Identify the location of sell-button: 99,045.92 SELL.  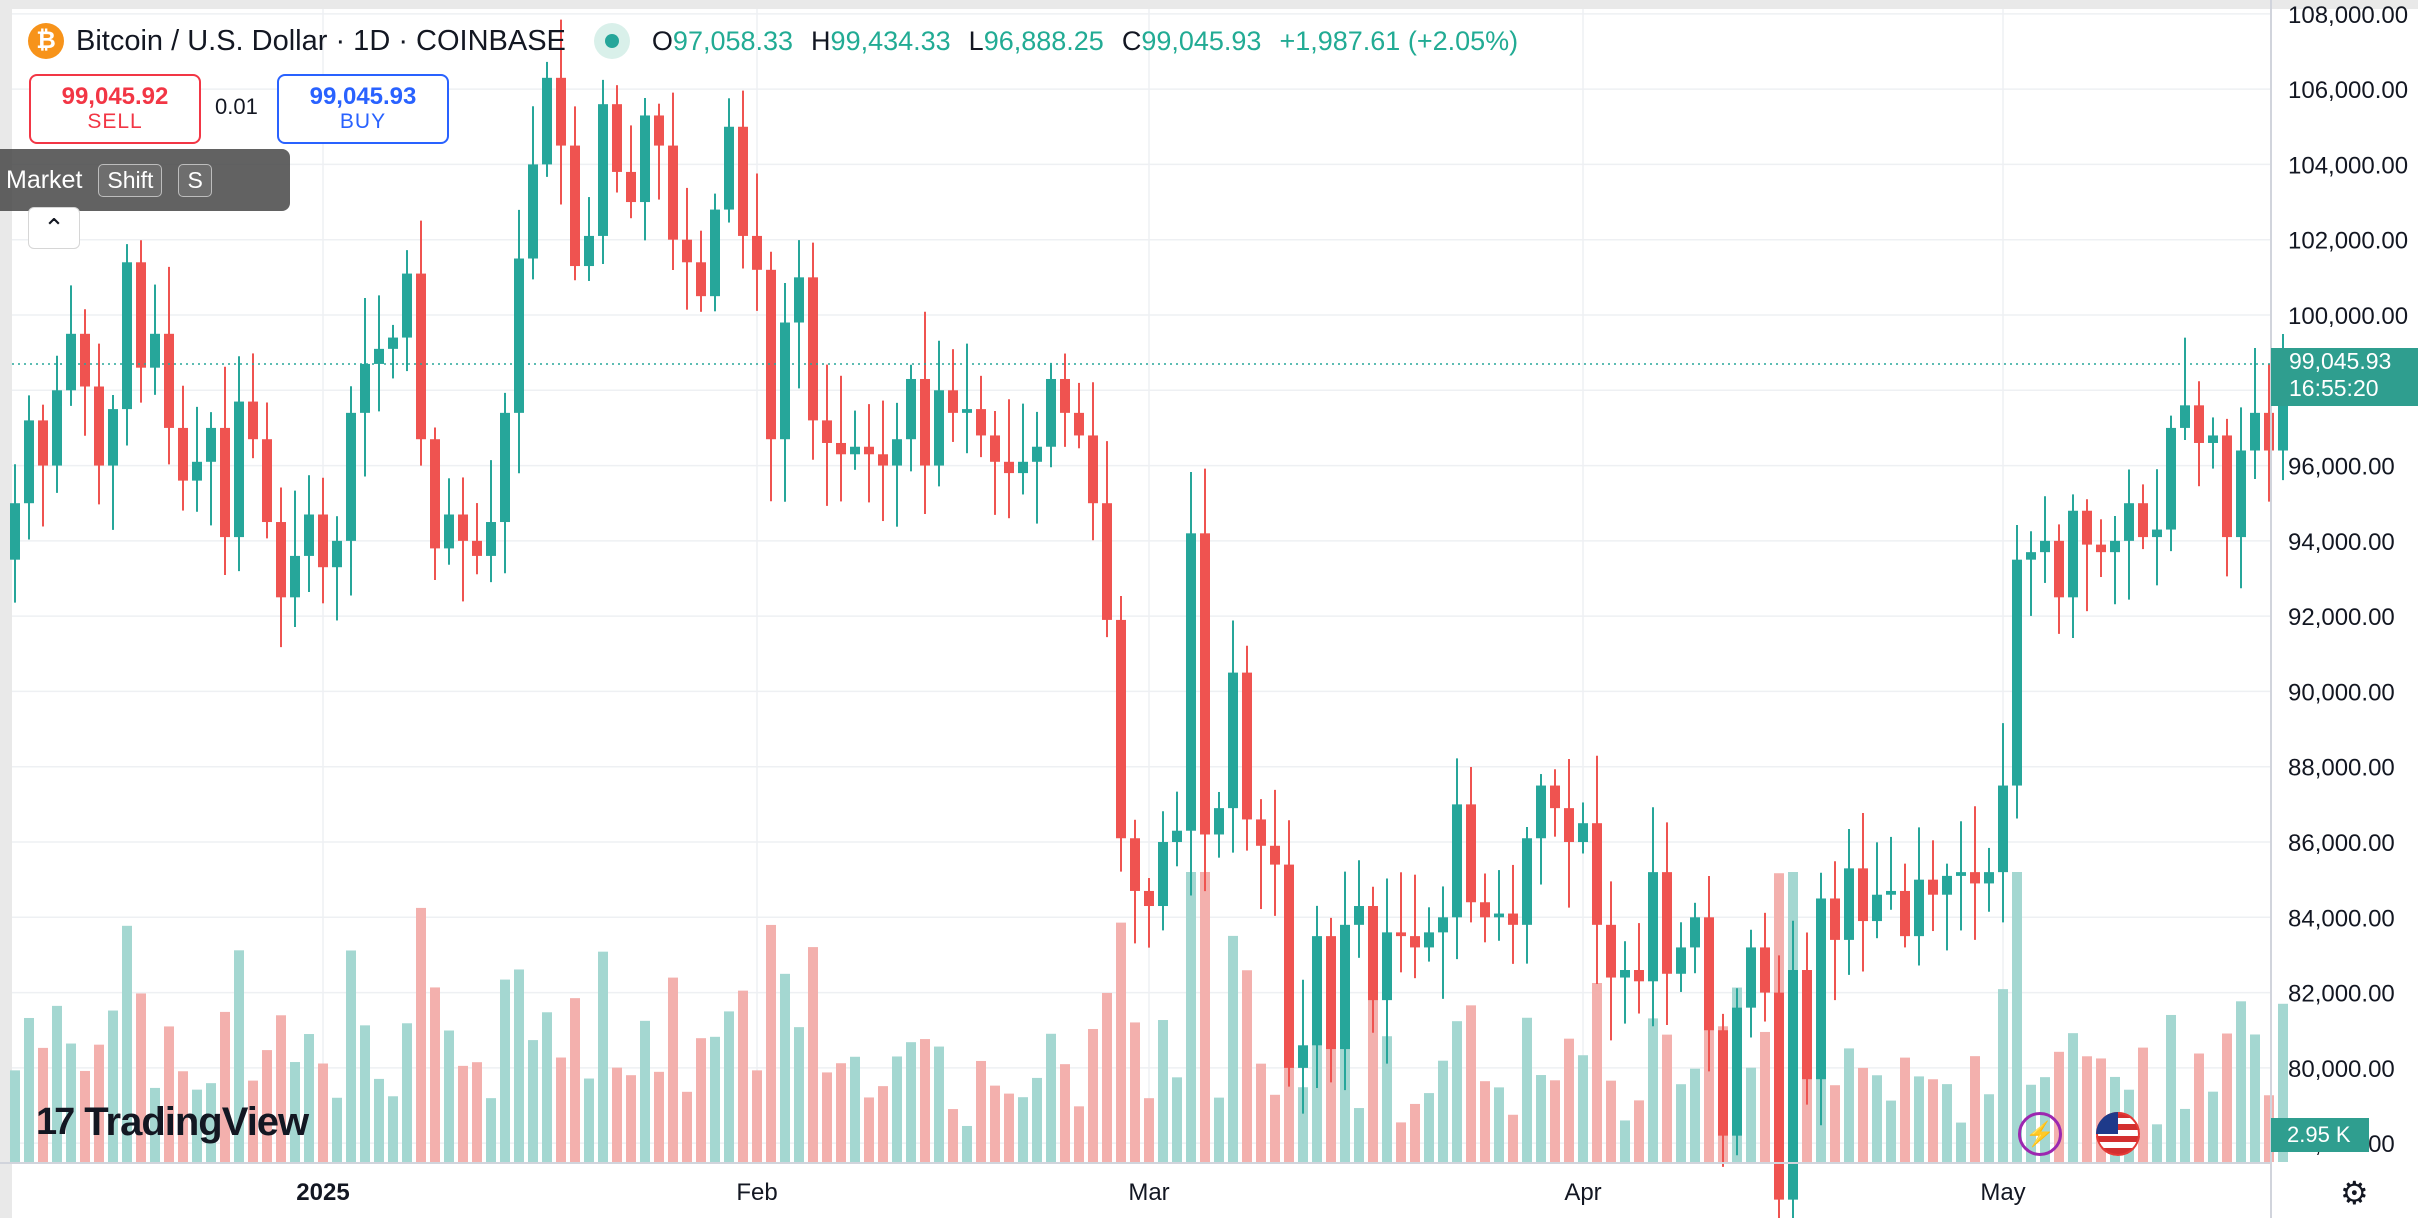
(115, 109).